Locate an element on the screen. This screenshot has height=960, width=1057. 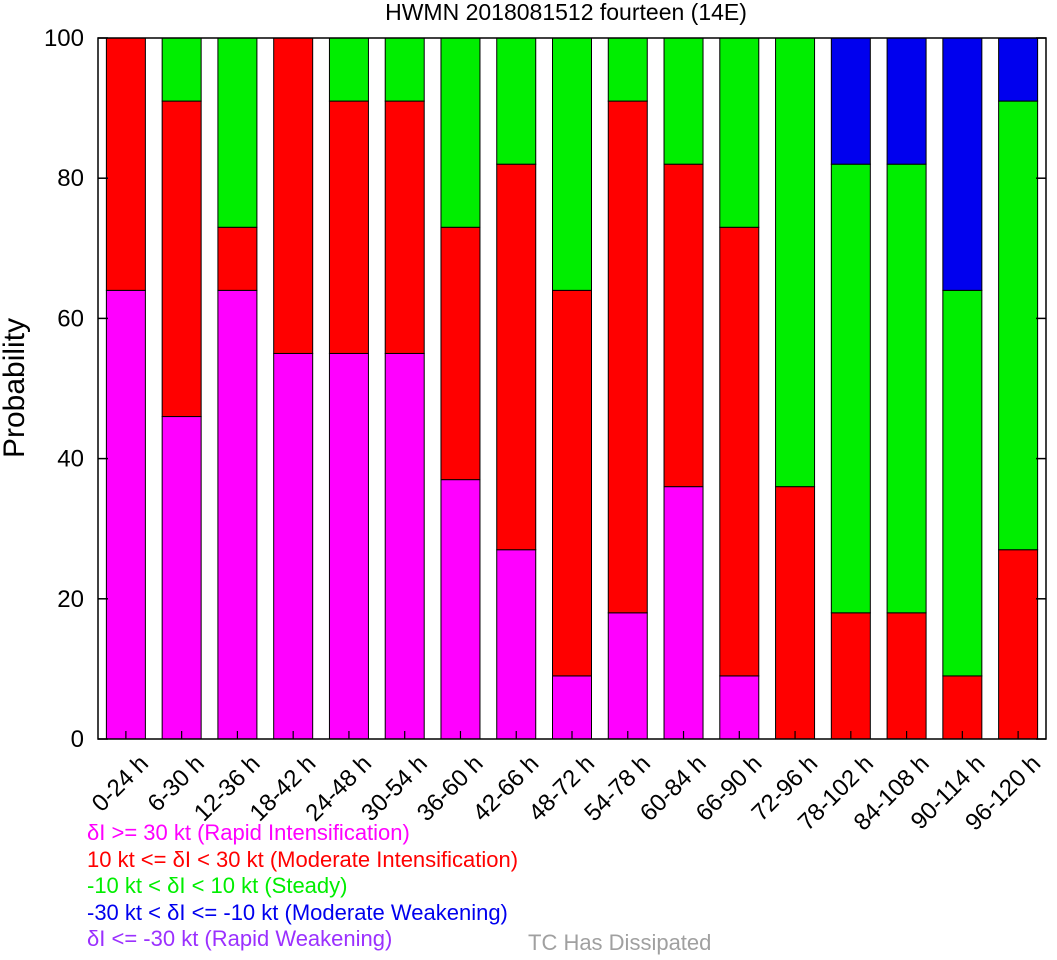
bar-segment-rapid-intensification-54-78h is located at coordinates (627, 676).